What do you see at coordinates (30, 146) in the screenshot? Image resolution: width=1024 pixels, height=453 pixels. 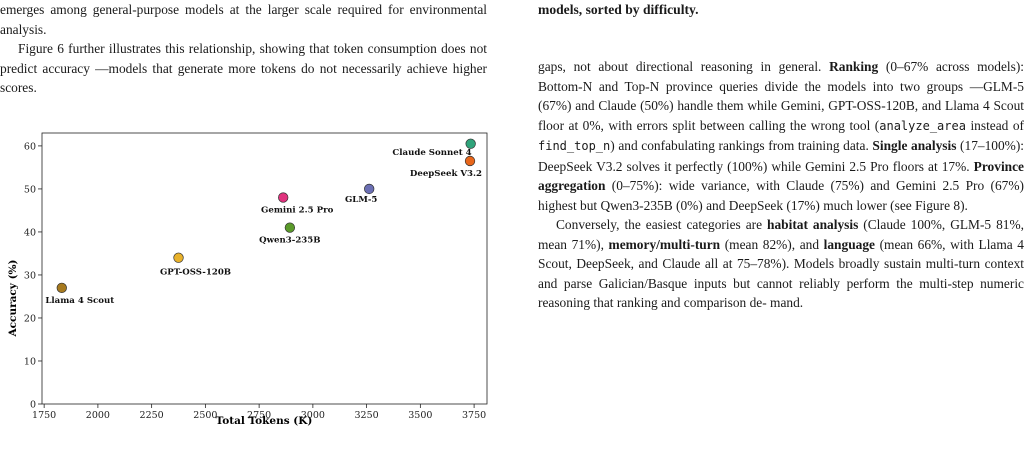 I see `y-tick-label: 60` at bounding box center [30, 146].